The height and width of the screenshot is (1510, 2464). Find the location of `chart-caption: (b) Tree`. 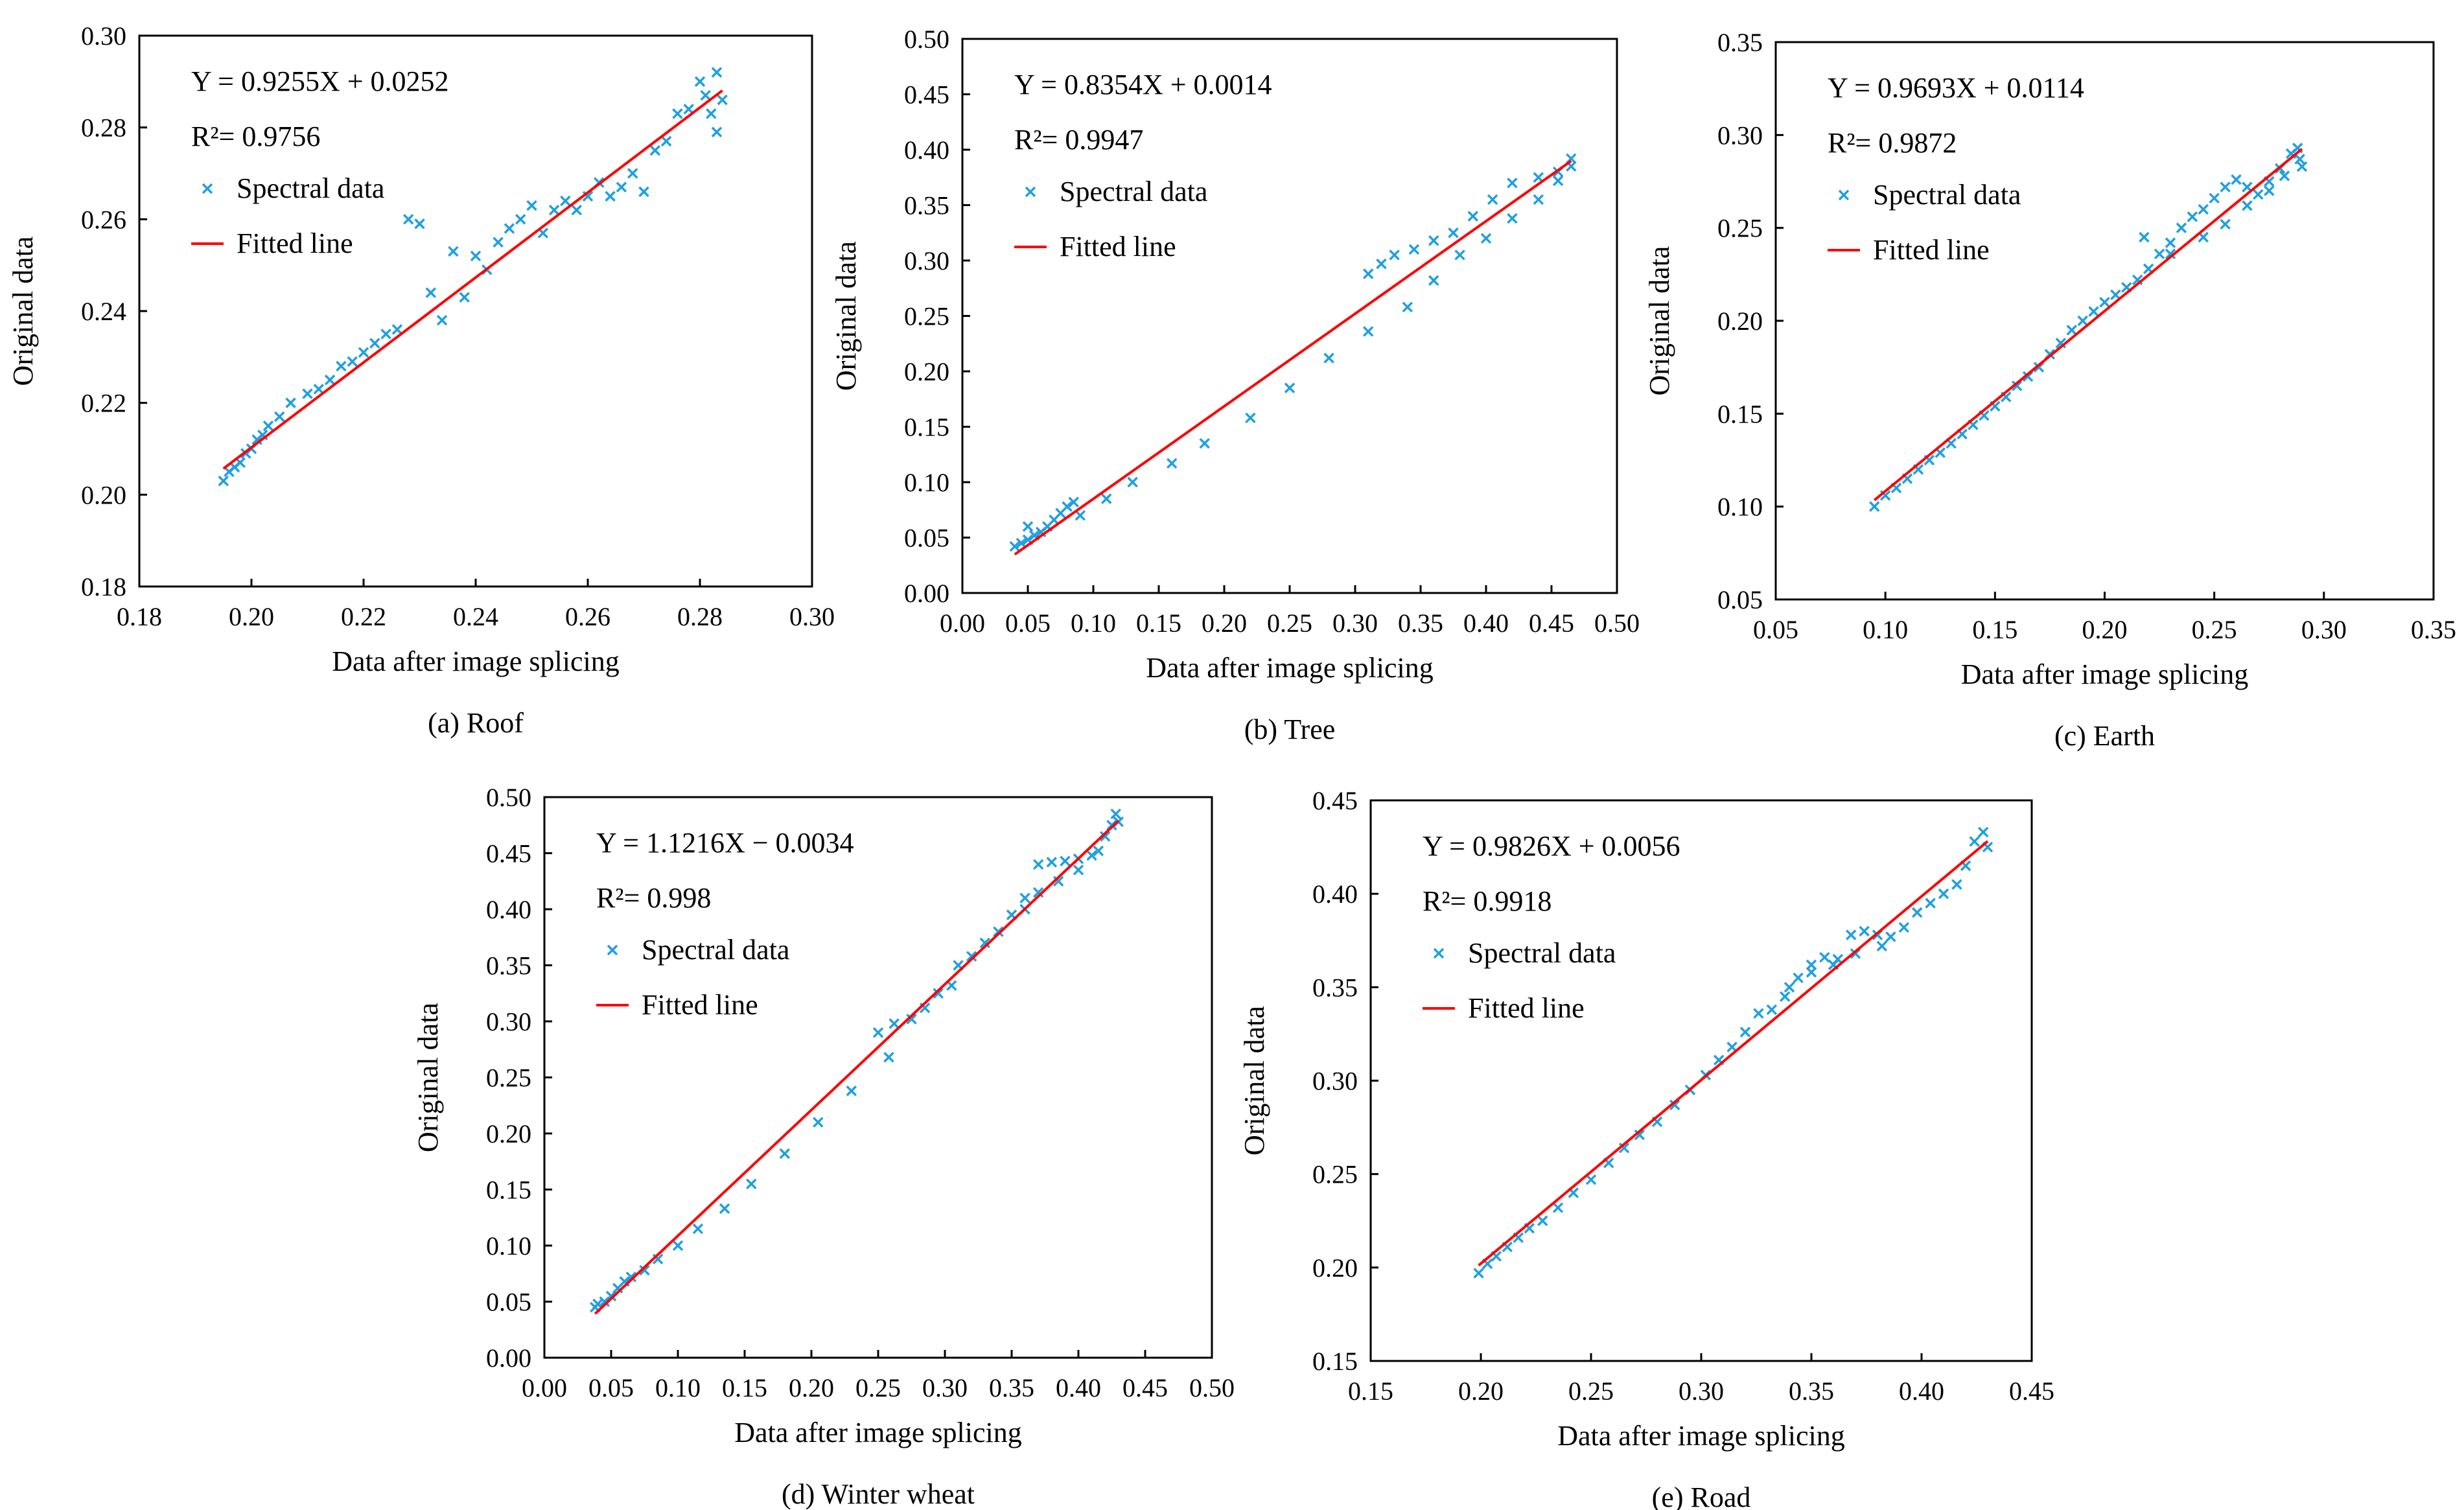

chart-caption: (b) Tree is located at coordinates (1290, 729).